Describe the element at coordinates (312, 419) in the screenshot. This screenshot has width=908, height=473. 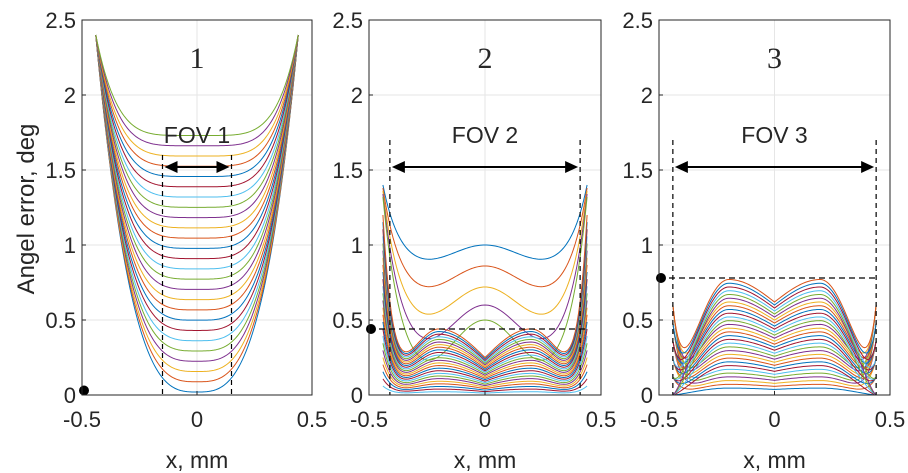
I see `x-tick-label: 0.5` at that location.